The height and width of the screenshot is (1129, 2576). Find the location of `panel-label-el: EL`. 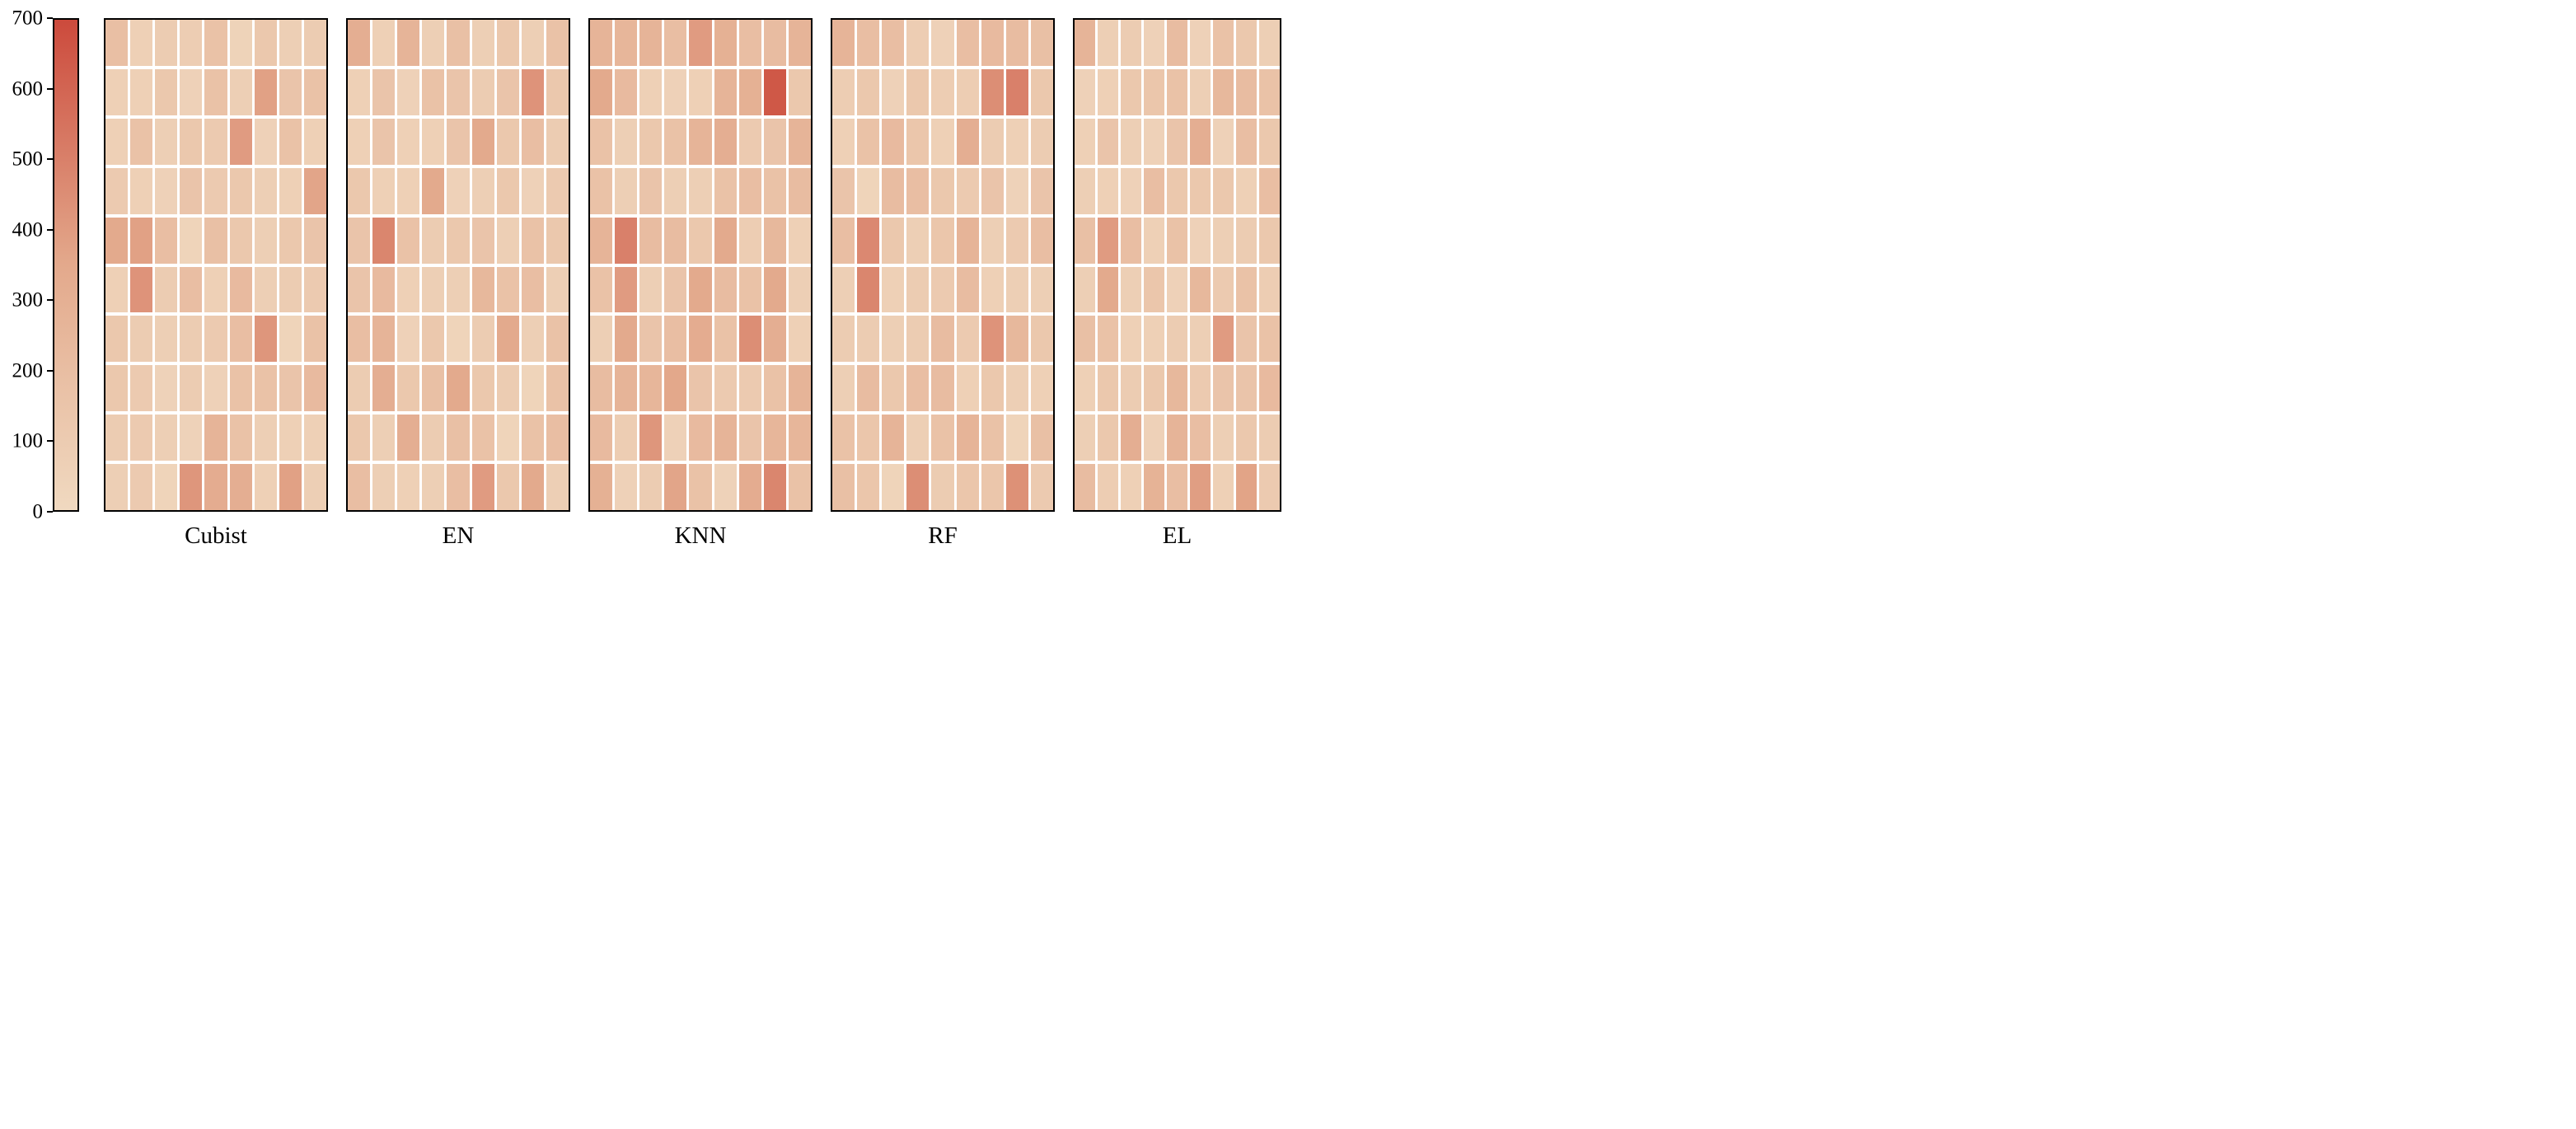

panel-label-el: EL is located at coordinates (1177, 535).